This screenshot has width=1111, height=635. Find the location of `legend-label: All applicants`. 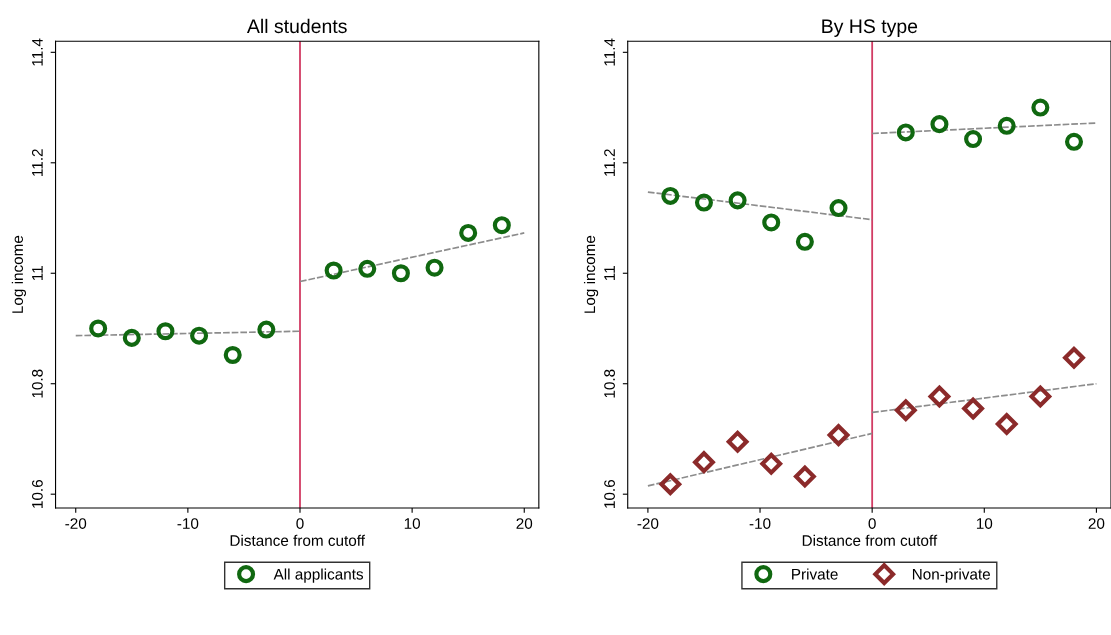

legend-label: All applicants is located at coordinates (318, 575).